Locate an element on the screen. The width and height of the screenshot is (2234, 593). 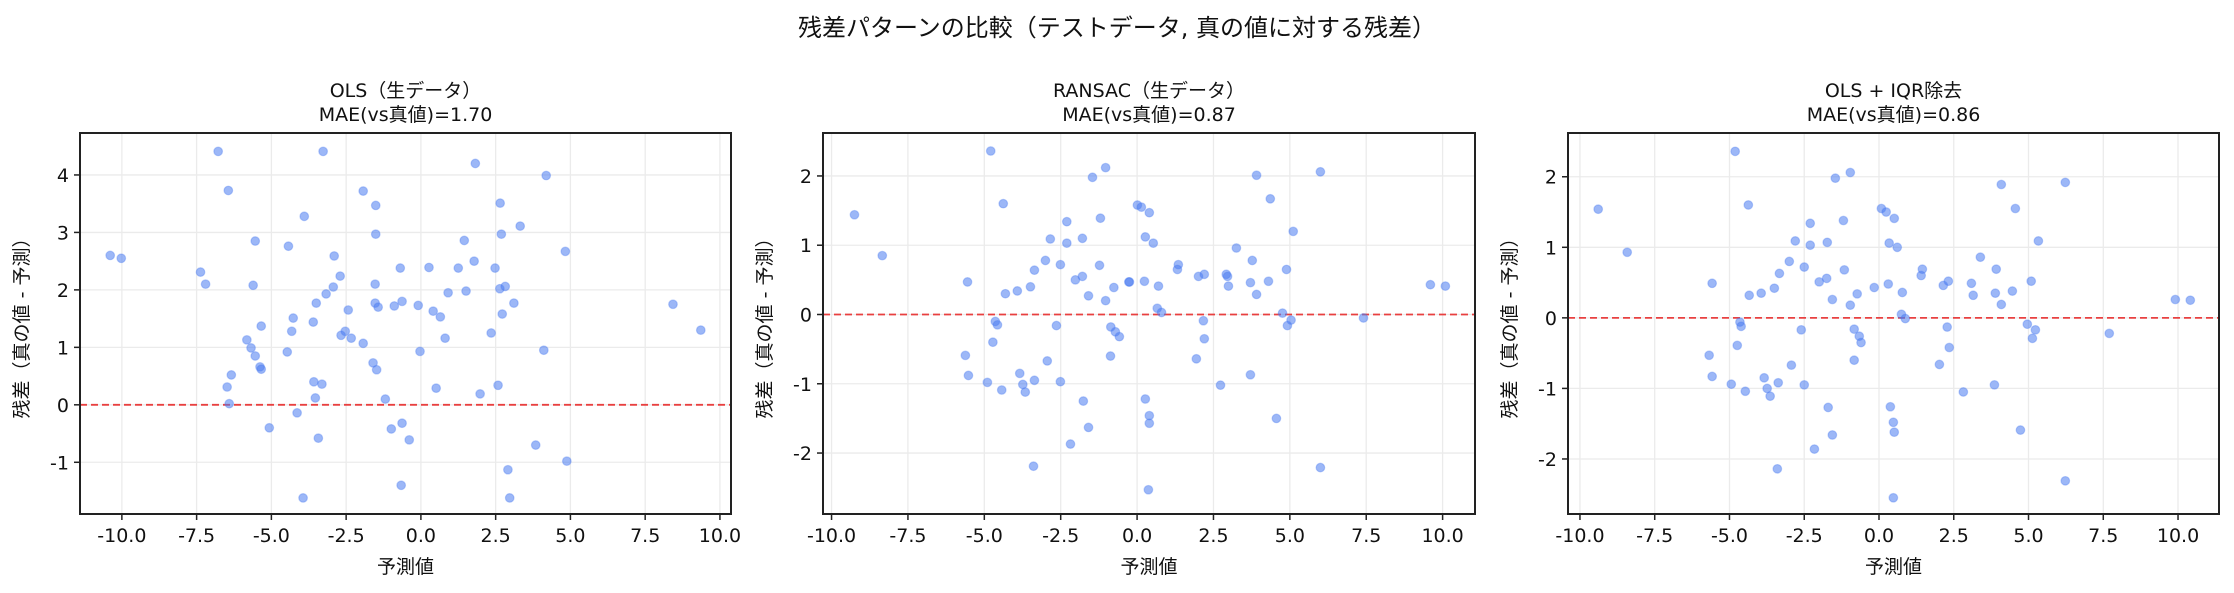
y-axis-ticks: -1 0 1 2 3 4 is located at coordinates (65, 319).